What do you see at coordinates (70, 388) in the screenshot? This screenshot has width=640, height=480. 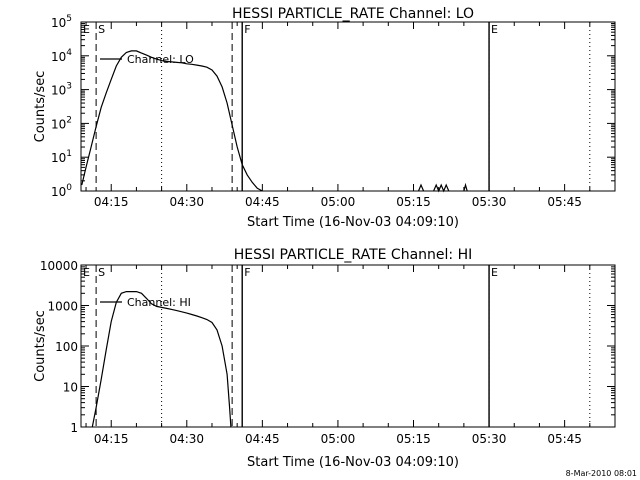 I see `y-tick-label: 10` at bounding box center [70, 388].